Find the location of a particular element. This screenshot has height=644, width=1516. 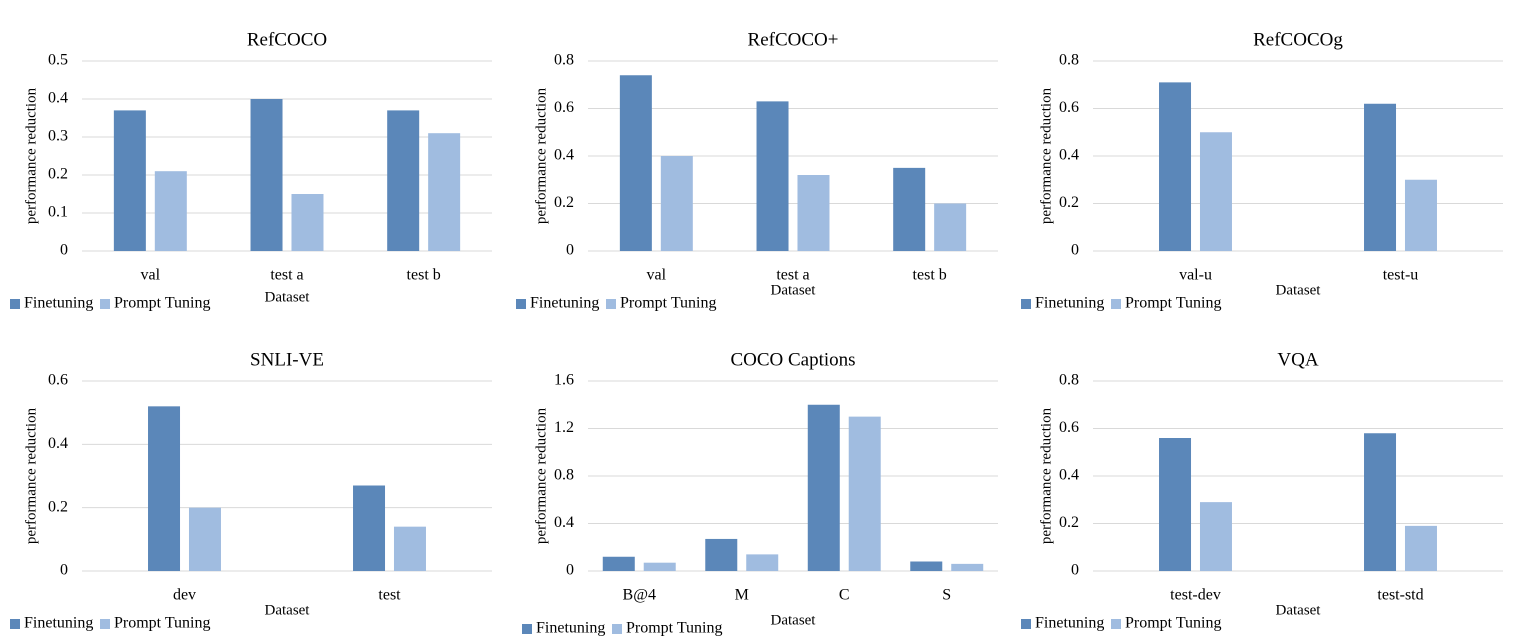

bar-prompt-tuning-c is located at coordinates (864, 493).